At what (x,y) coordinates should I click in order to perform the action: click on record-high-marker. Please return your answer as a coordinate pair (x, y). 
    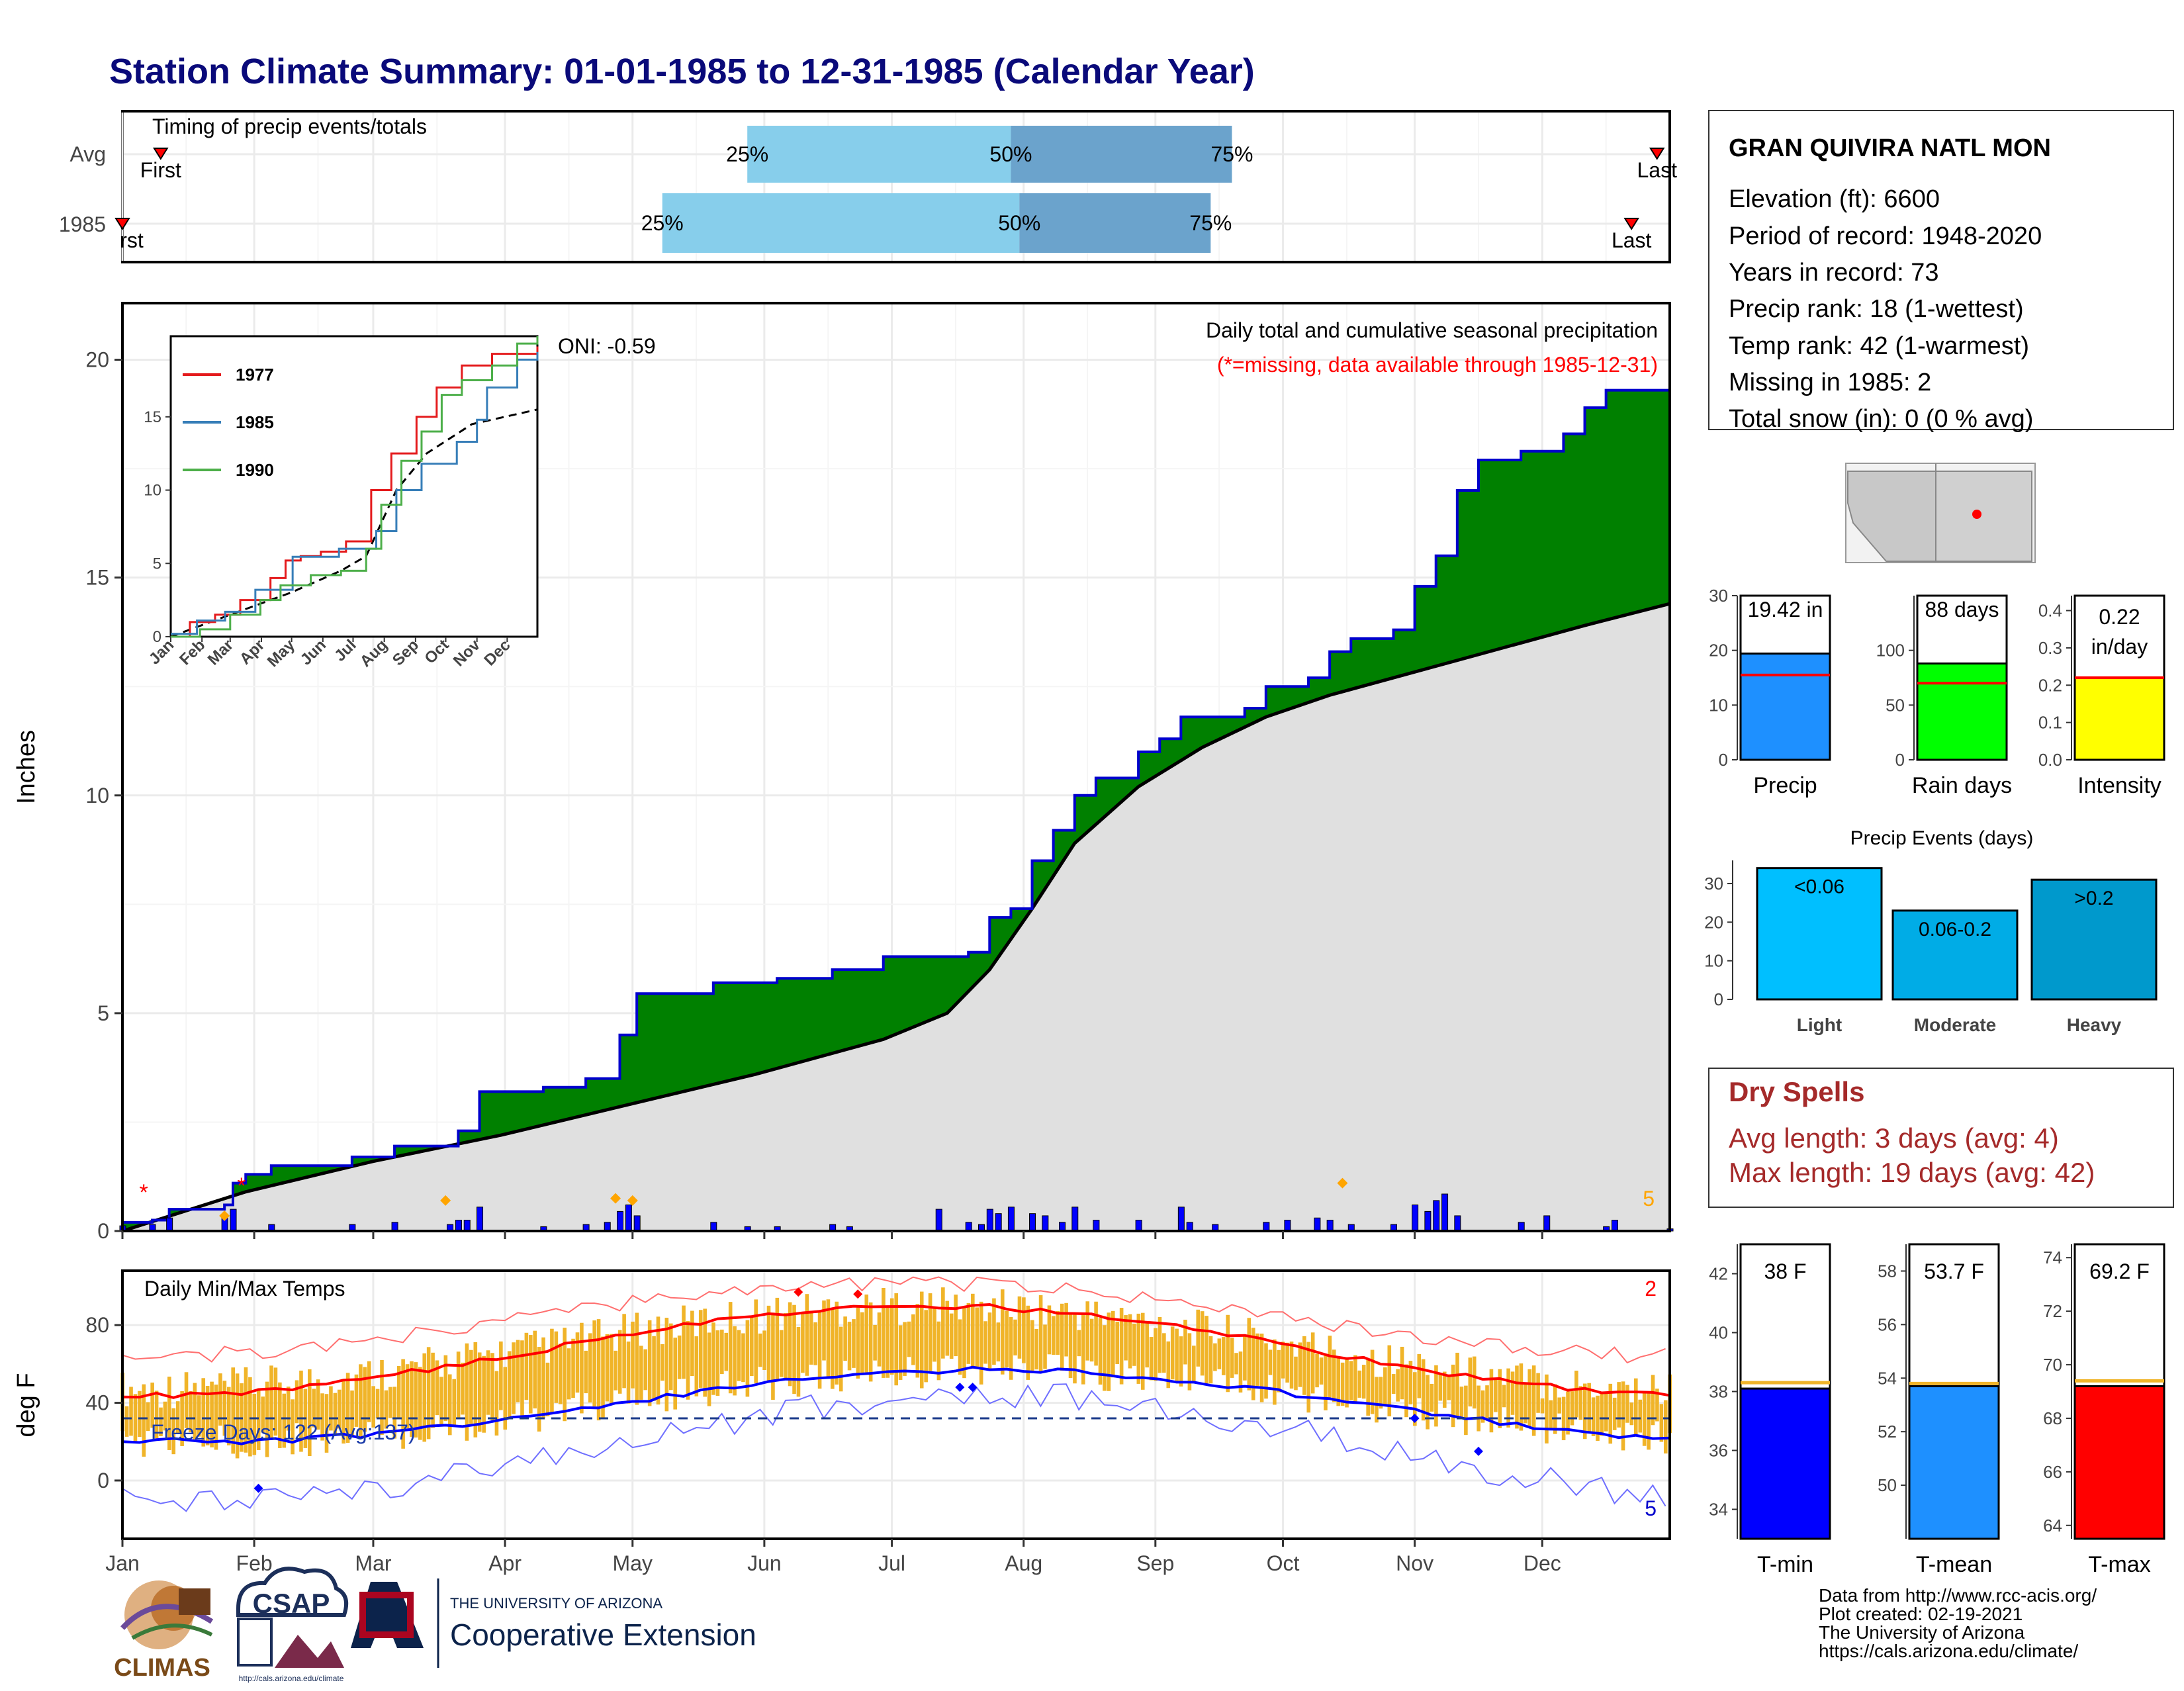
    Looking at the image, I should click on (798, 1292).